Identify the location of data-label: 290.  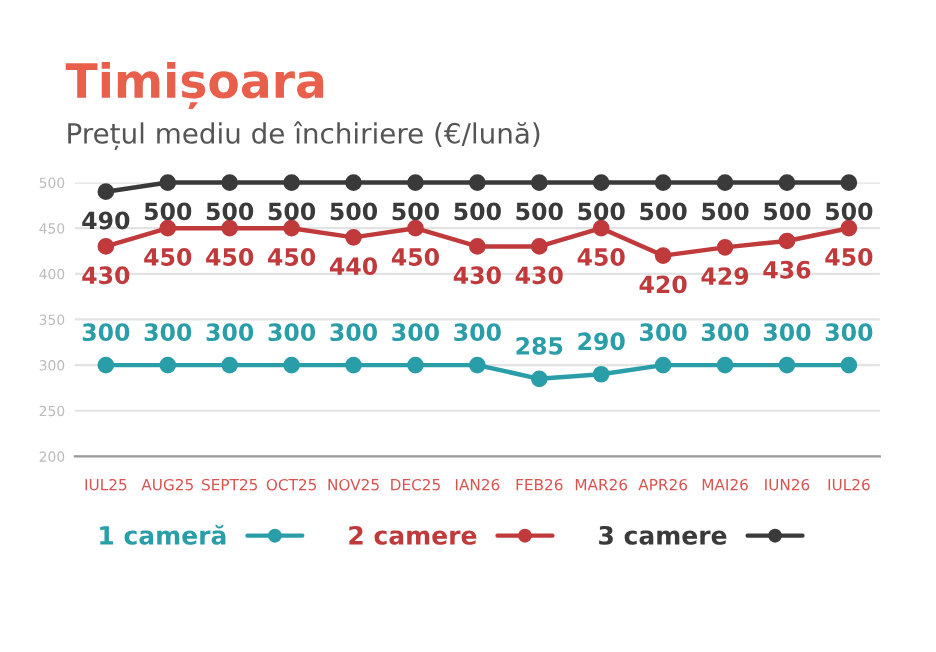
(601, 341).